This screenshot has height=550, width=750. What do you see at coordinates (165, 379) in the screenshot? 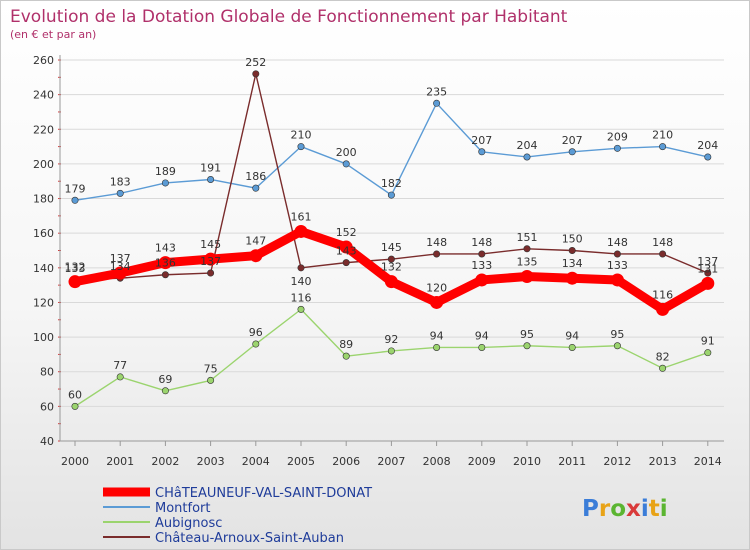
I see `data-label: 69` at bounding box center [165, 379].